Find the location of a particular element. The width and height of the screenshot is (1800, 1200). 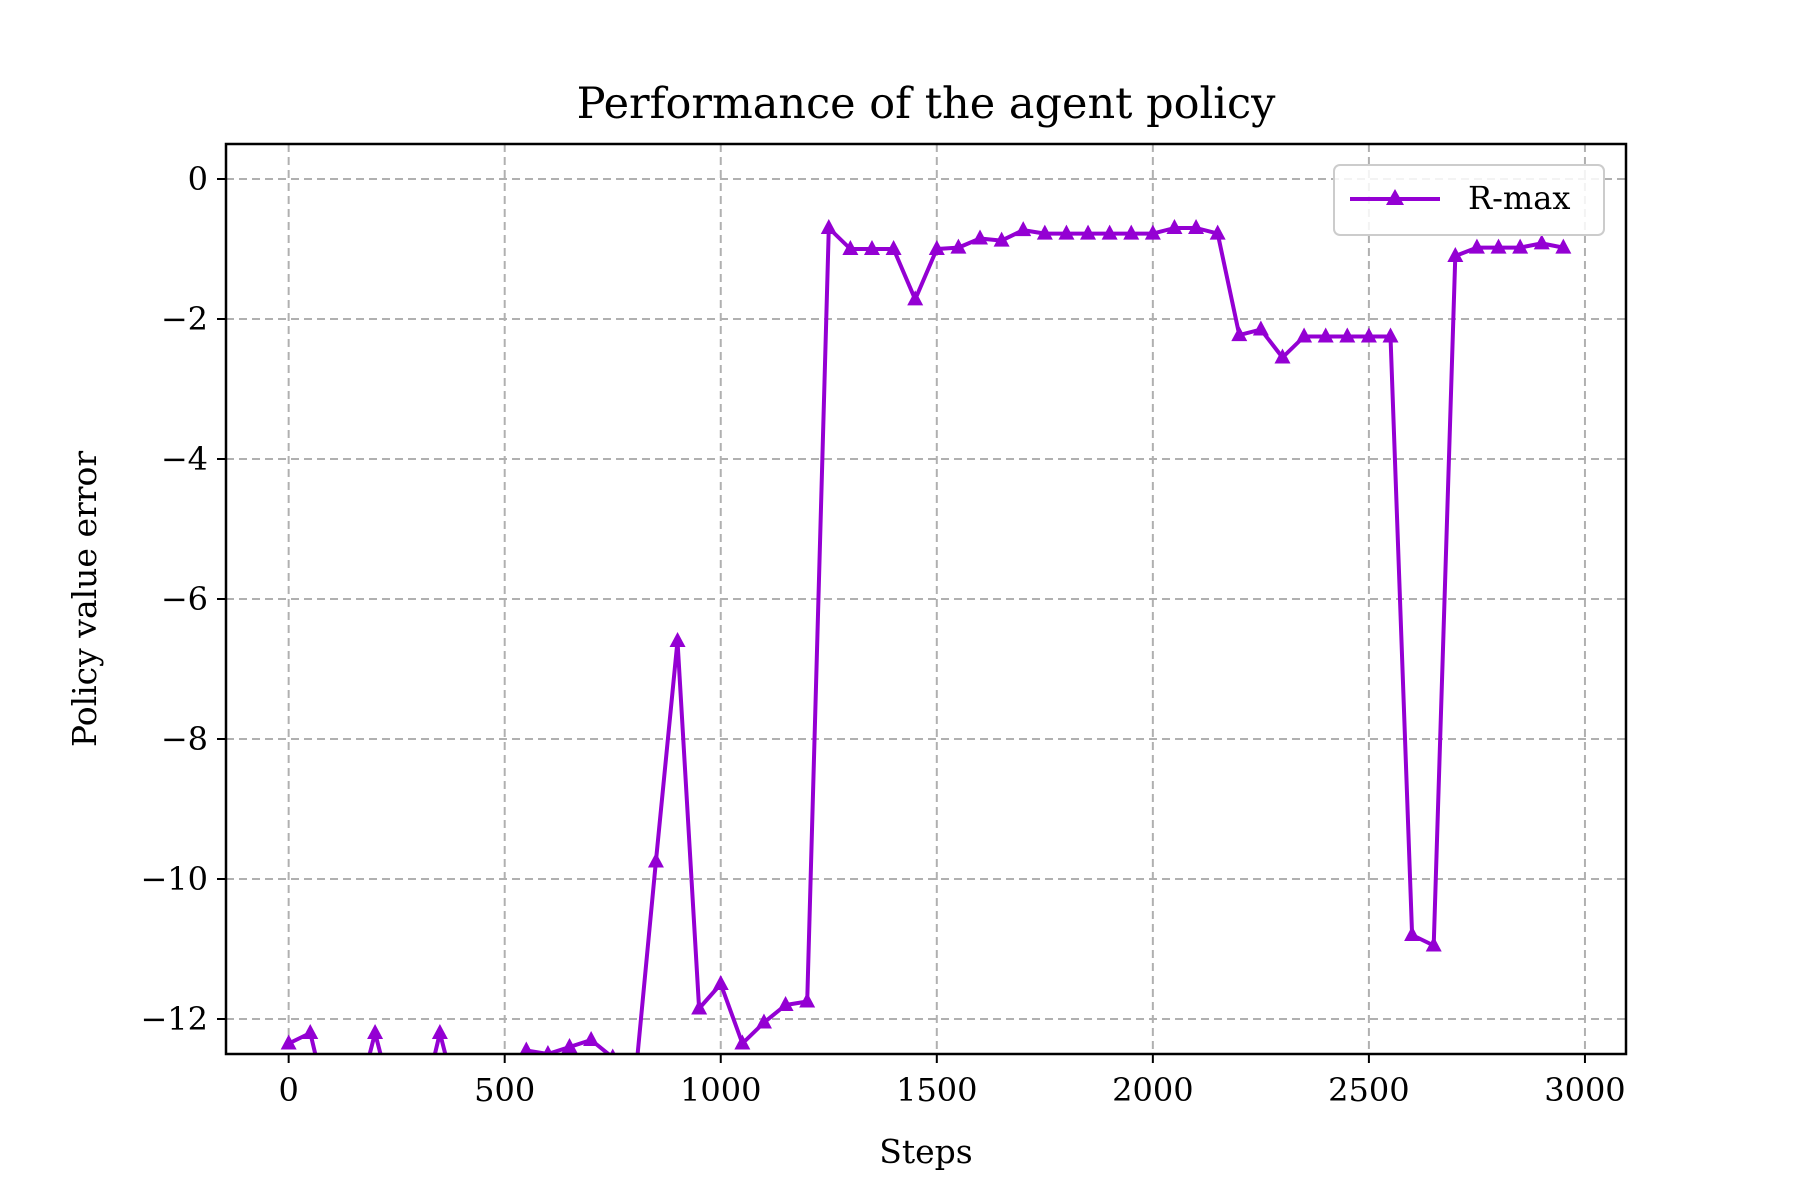

x-tick-label: 3000 is located at coordinates (1584, 1090).